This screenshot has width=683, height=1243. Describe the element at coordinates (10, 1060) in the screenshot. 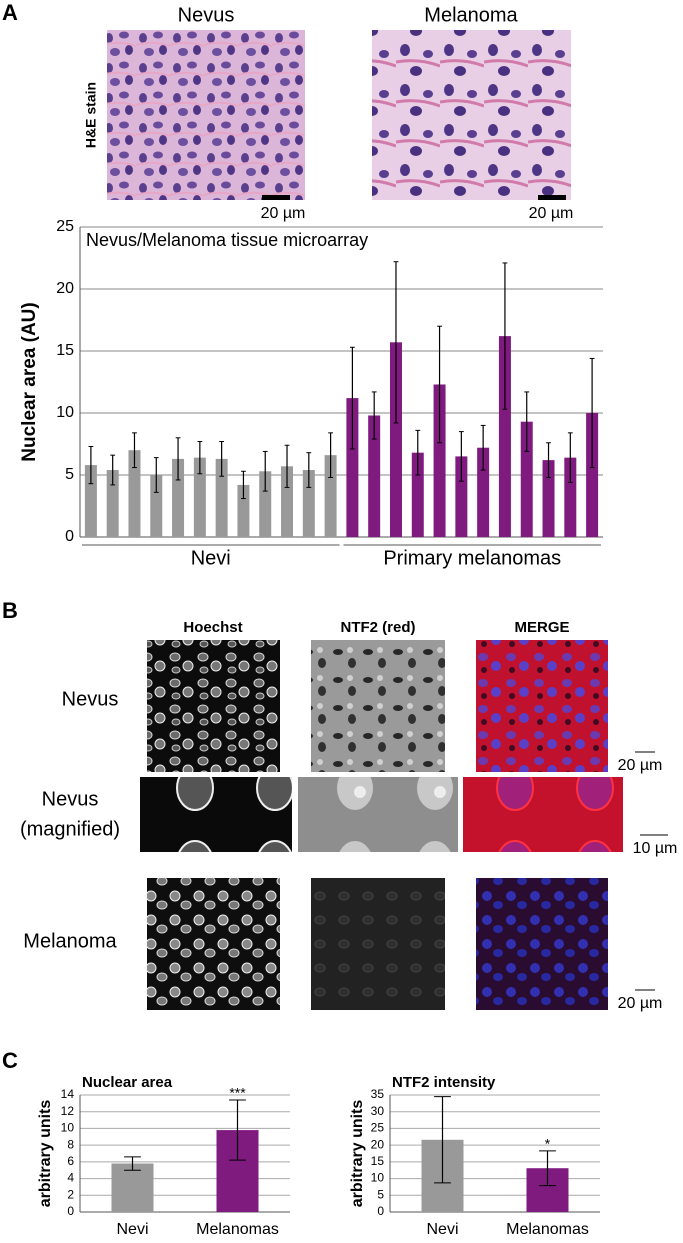

I see `panel-label: C` at that location.